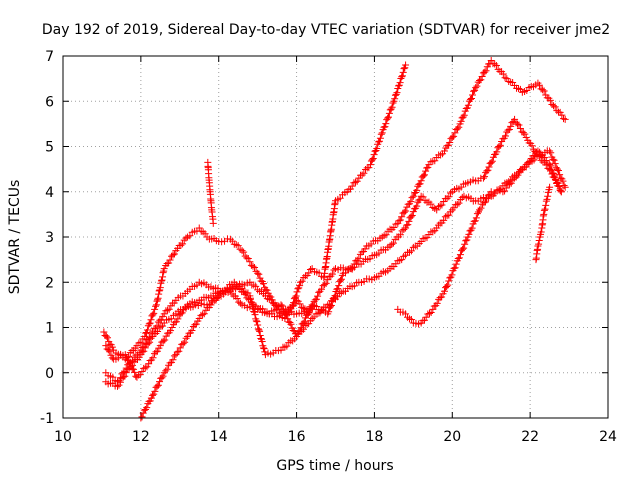 The width and height of the screenshot is (640, 484). I want to click on x-axis-label: GPS time / hours, so click(334, 466).